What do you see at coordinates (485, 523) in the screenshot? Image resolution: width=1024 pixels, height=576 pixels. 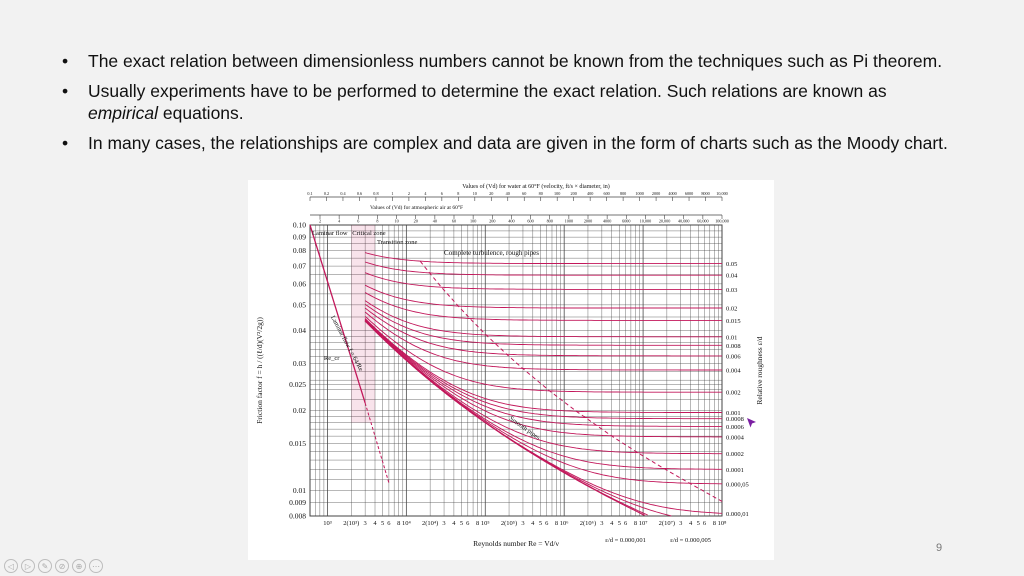 I see `x-tick-label: 10⁵` at bounding box center [485, 523].